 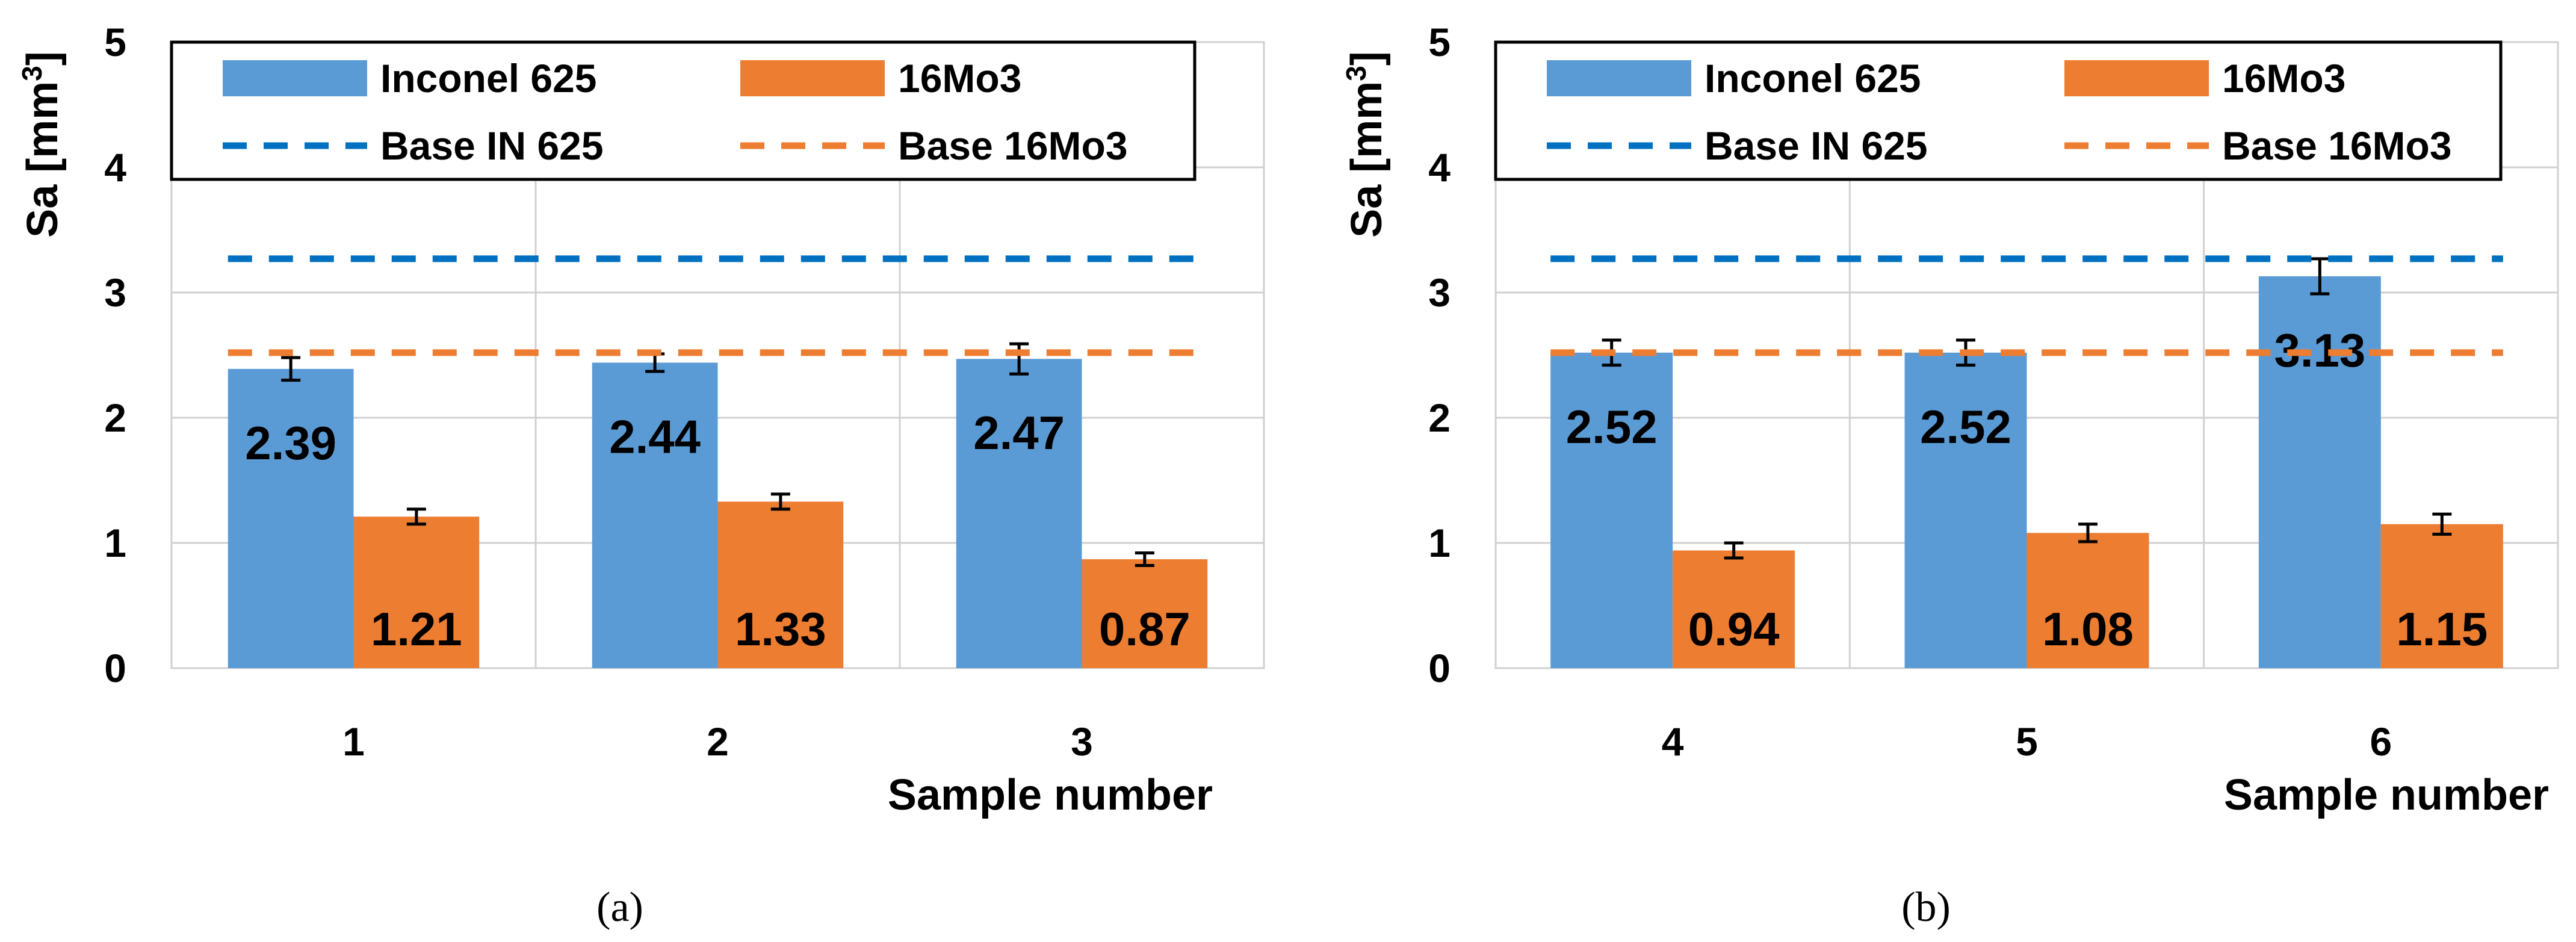 I want to click on x-tick-label: 5, so click(x=2027, y=741).